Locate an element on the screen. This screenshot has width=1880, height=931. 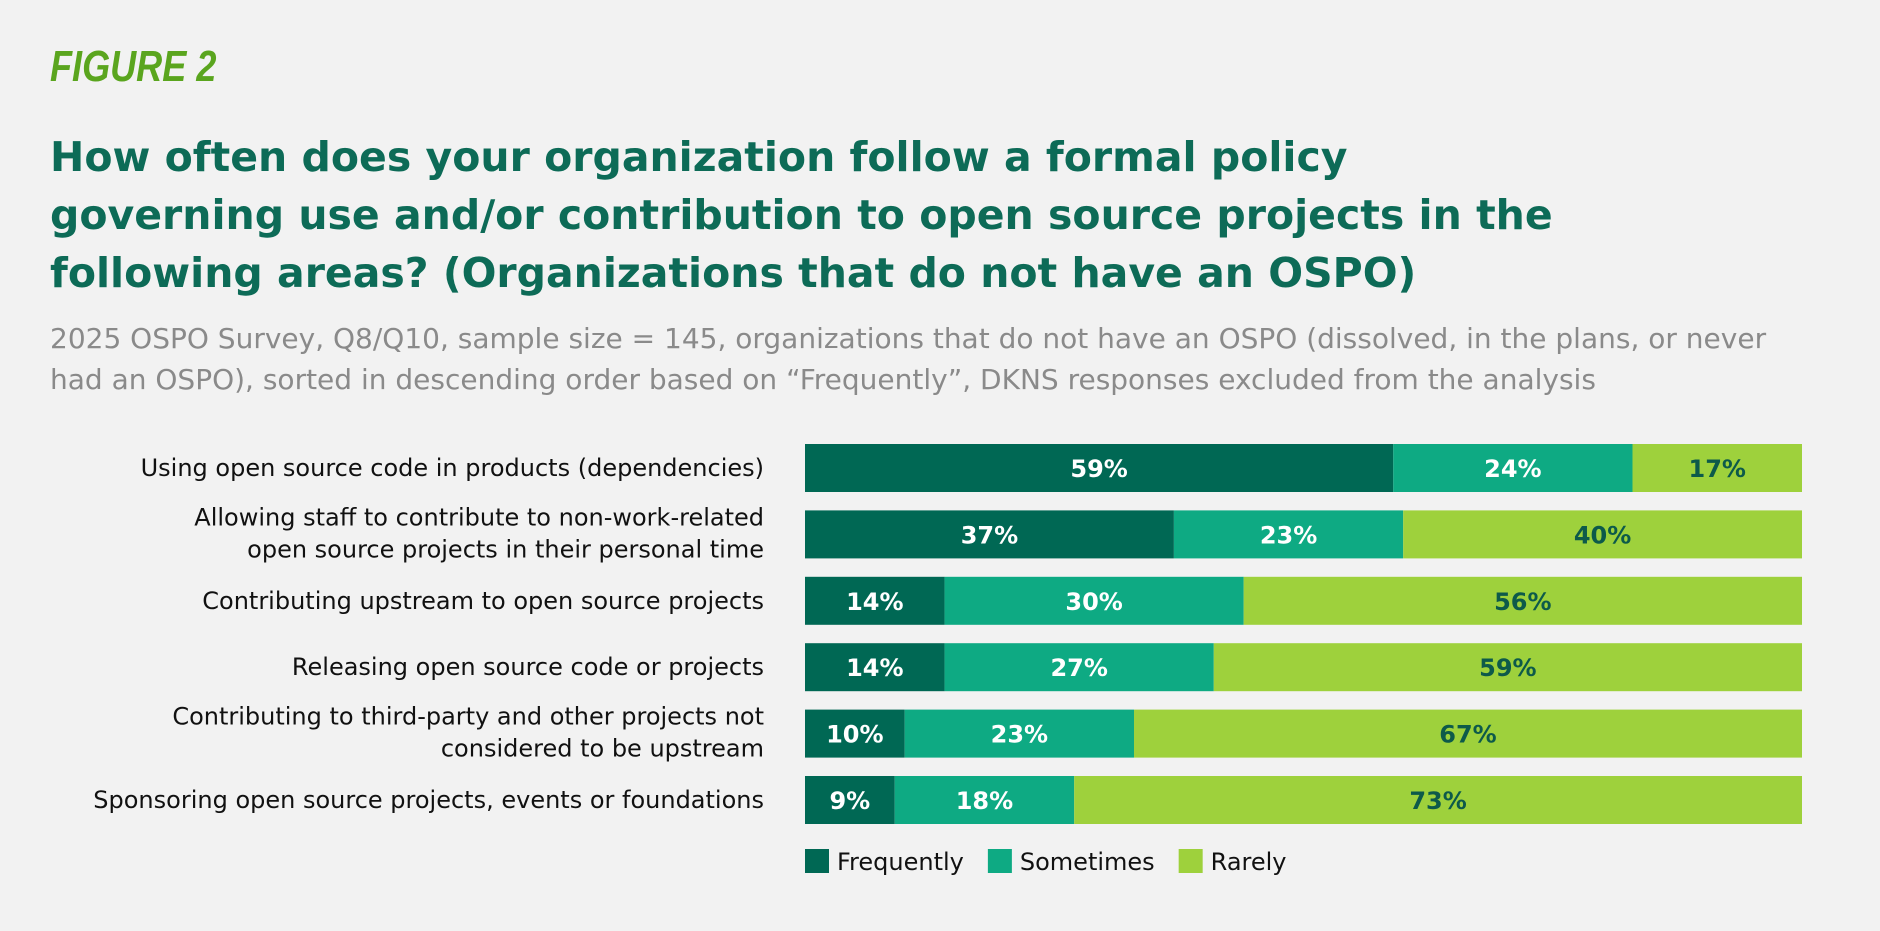
category-label: Releasing open source code or projects is located at coordinates (528, 667).